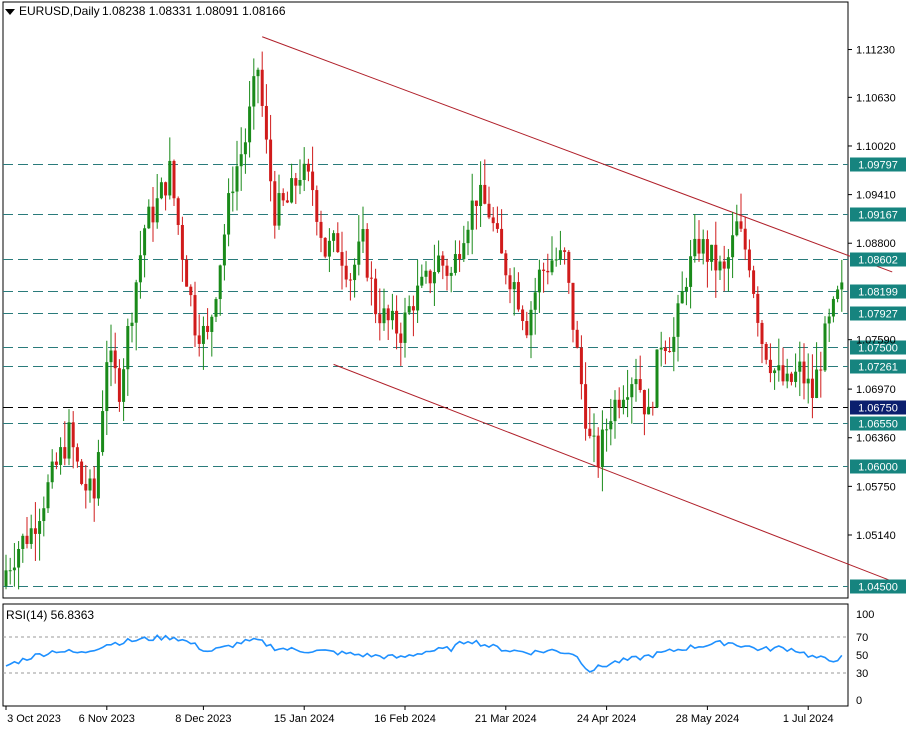 The height and width of the screenshot is (730, 912). What do you see at coordinates (862, 656) in the screenshot?
I see `rsi-tick-label: 50` at bounding box center [862, 656].